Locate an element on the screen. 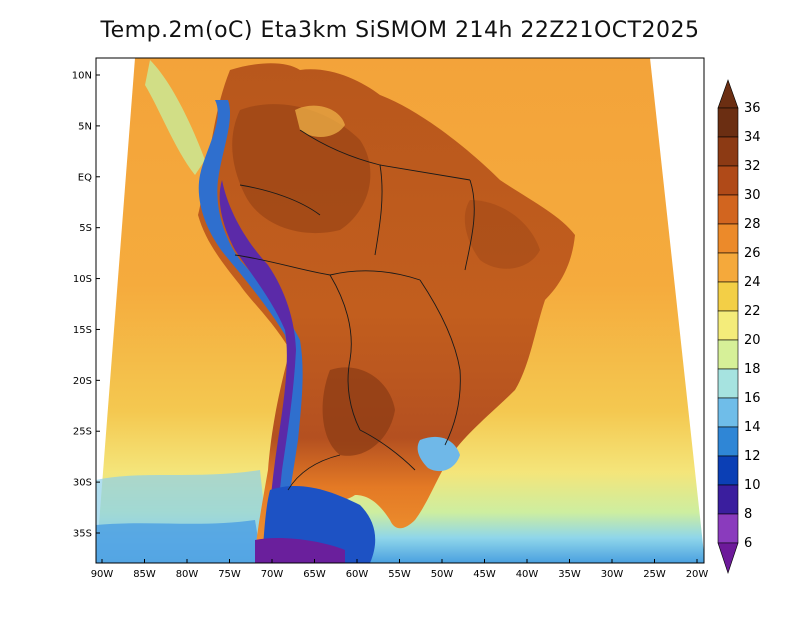 The image size is (800, 618). lon-tick-label: 50W is located at coordinates (442, 574).